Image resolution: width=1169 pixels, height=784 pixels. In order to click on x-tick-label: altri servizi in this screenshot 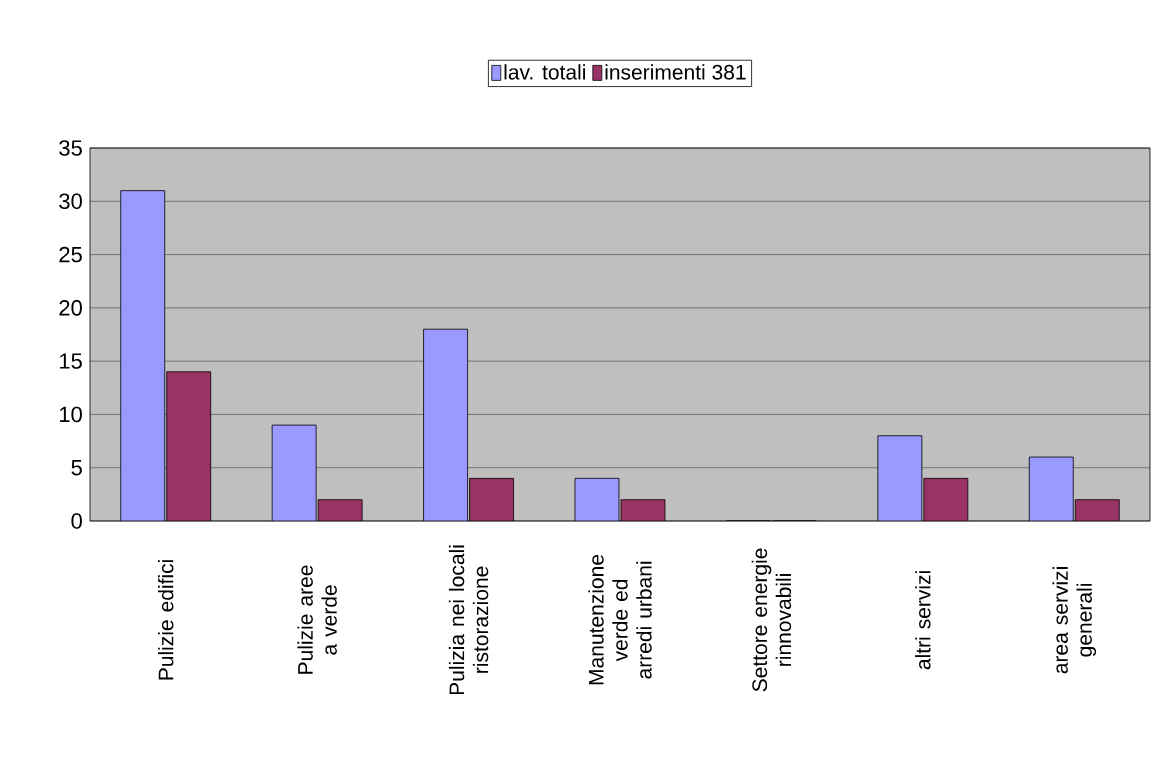, I will do `click(923, 620)`.